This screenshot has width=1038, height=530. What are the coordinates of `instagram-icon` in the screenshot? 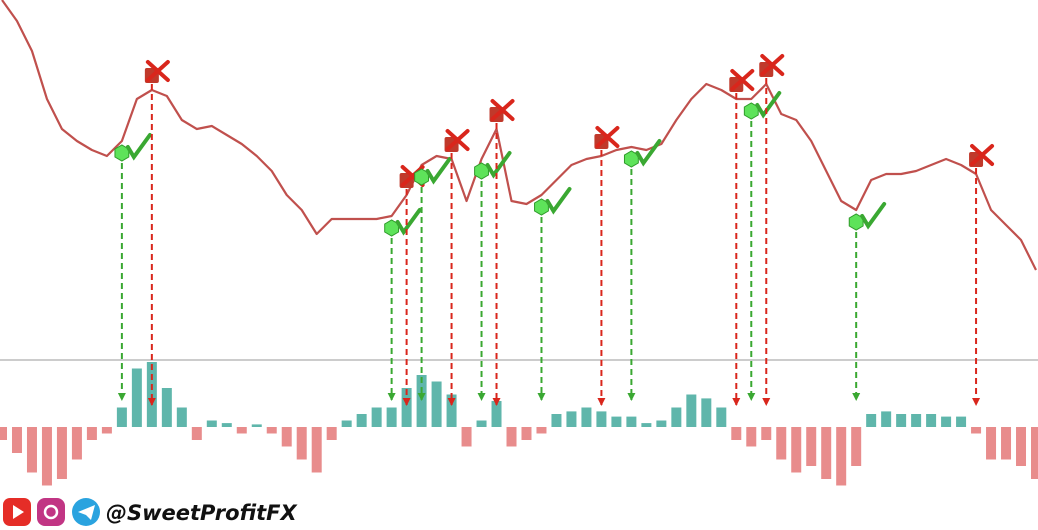 It's located at (51, 512).